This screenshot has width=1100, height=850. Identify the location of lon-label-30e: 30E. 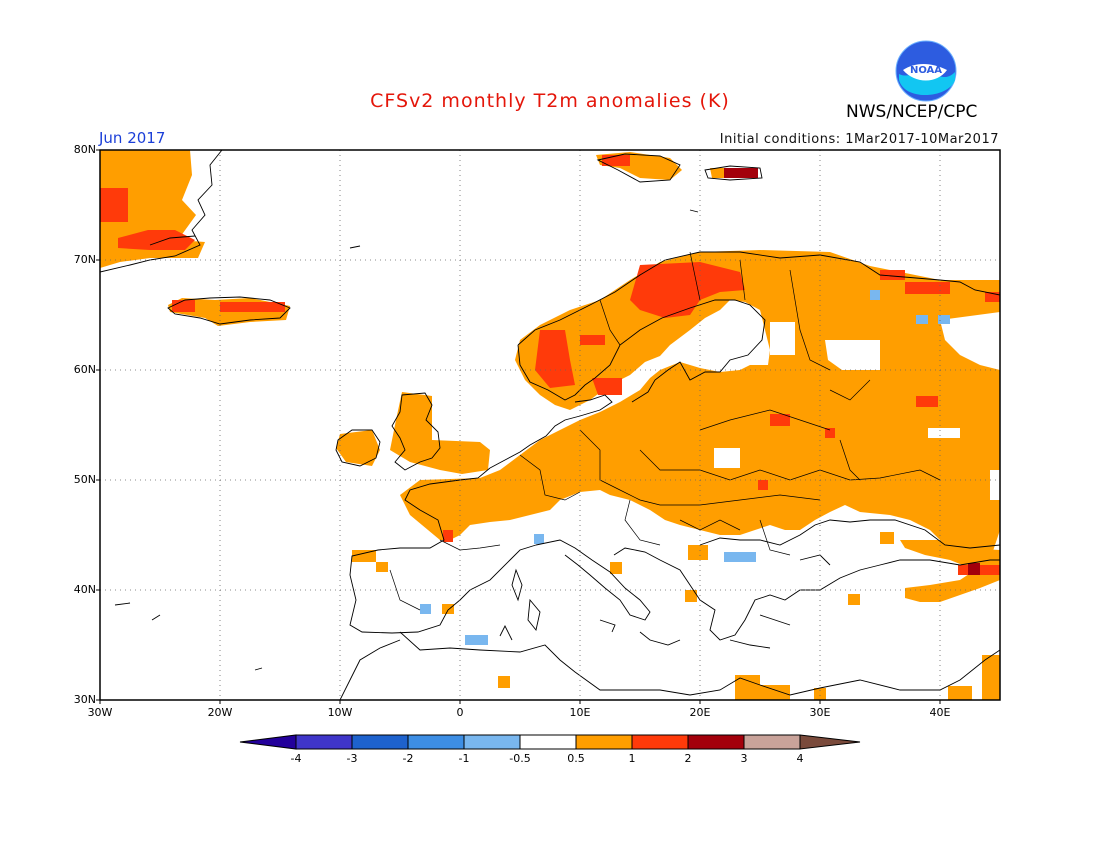
(820, 712).